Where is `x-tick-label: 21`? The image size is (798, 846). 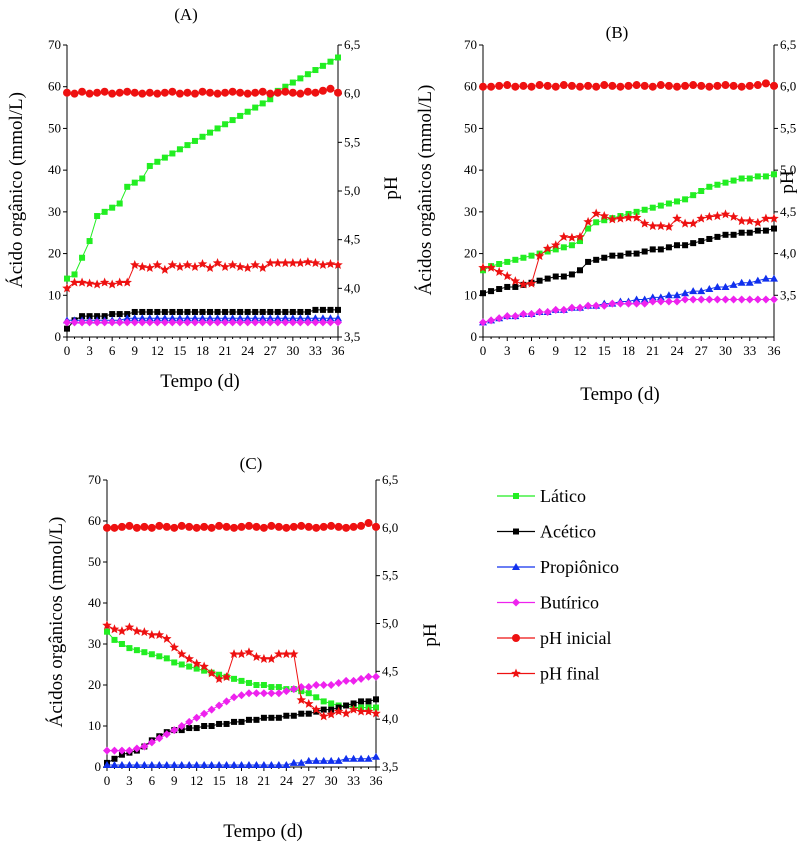 x-tick-label: 21 is located at coordinates (263, 780).